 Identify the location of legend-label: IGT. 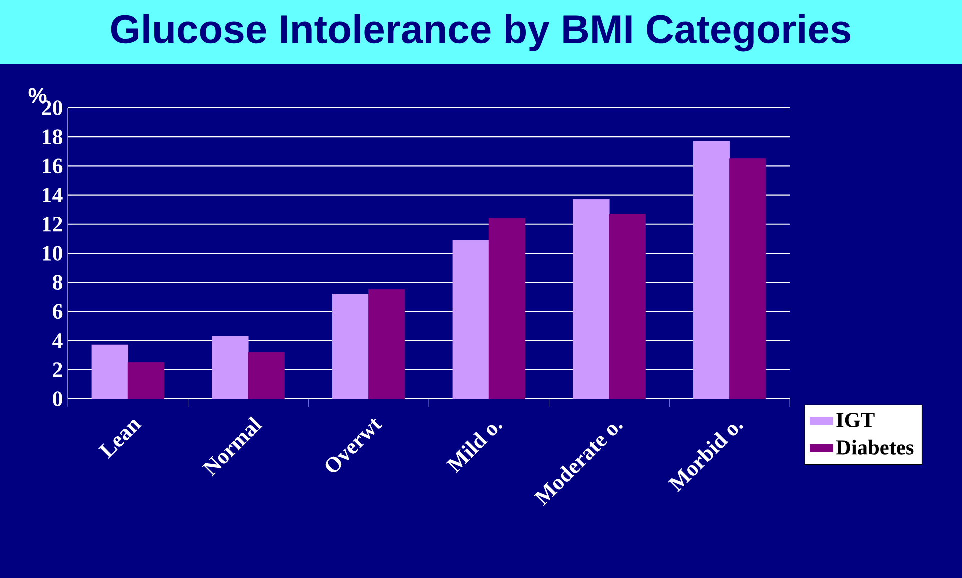
(855, 420).